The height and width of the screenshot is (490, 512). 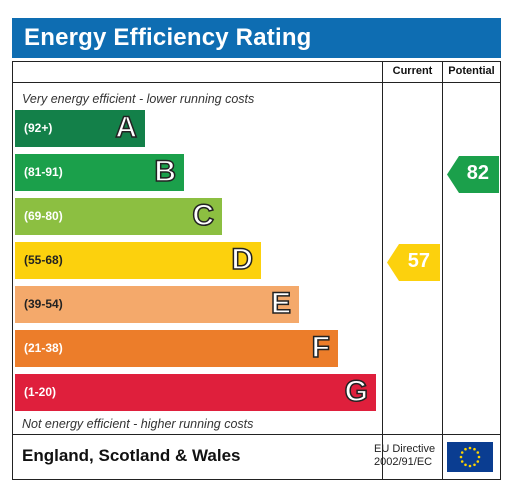 What do you see at coordinates (40, 392) in the screenshot?
I see `band-range: (1-20)` at bounding box center [40, 392].